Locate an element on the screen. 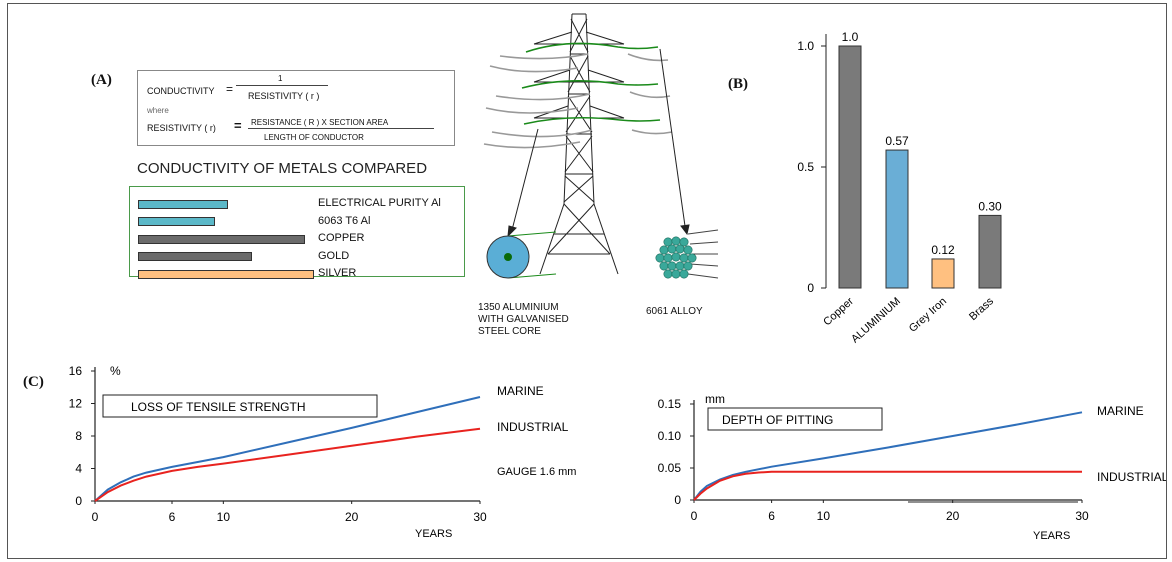 Image resolution: width=1172 pixels, height=562 pixels. transmission-tower-illustration is located at coordinates (601, 146).